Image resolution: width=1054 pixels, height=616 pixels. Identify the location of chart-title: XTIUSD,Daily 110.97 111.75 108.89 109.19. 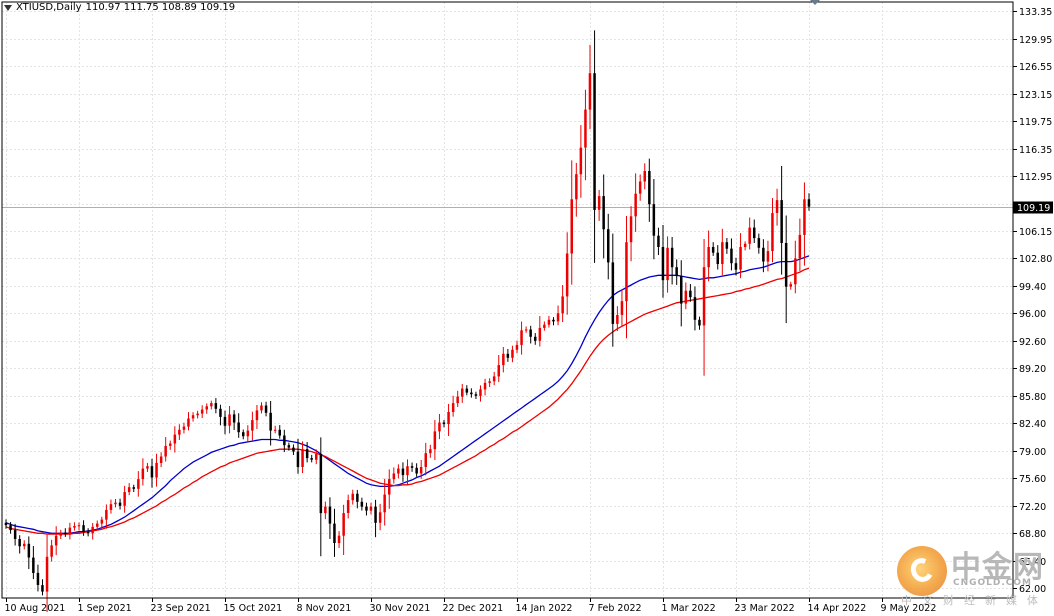
(119, 7).